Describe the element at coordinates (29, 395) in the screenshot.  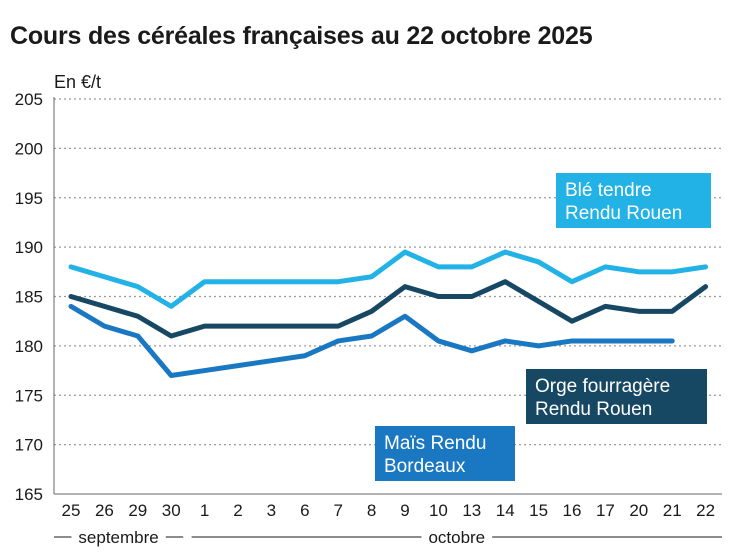
I see `y-tick-label: 175` at that location.